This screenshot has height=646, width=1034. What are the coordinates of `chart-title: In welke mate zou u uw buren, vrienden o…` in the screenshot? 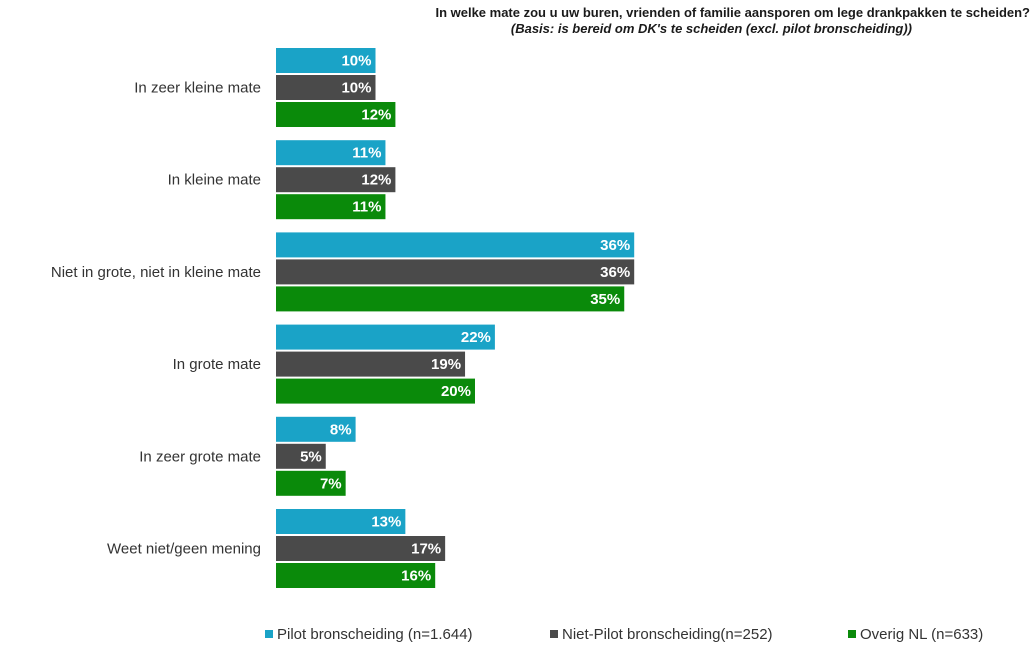 It's located at (732, 12).